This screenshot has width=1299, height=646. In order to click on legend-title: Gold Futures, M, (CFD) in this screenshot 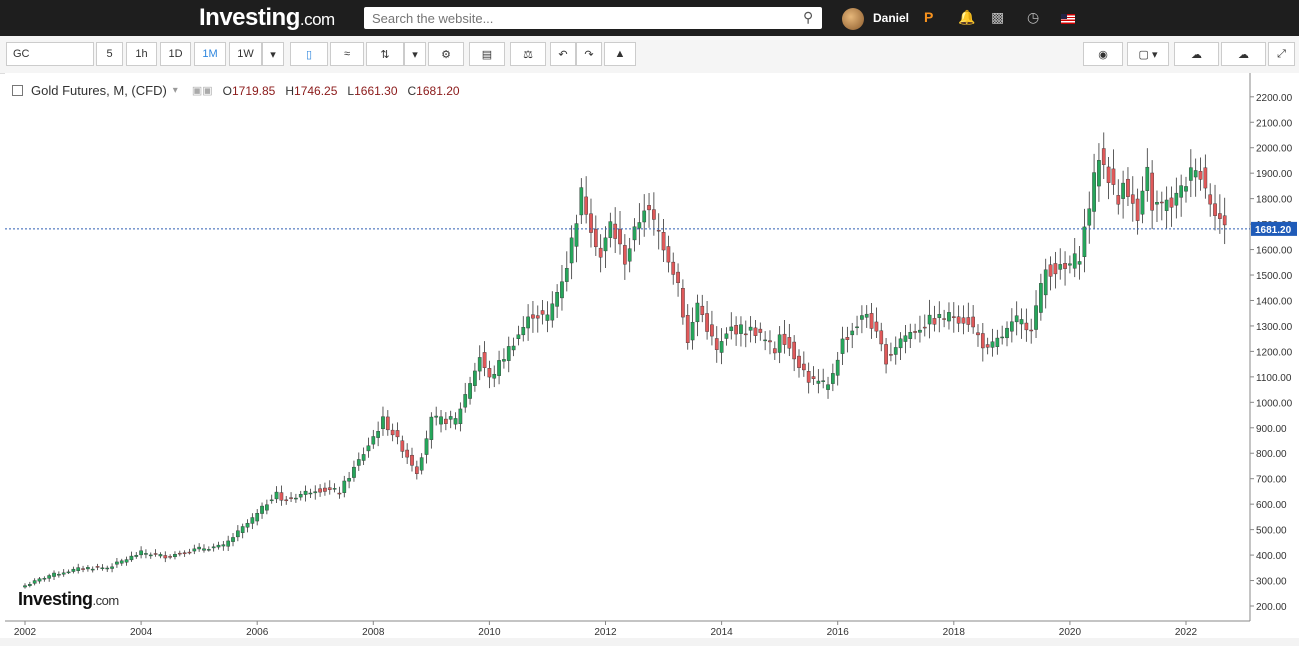, I will do `click(99, 90)`.